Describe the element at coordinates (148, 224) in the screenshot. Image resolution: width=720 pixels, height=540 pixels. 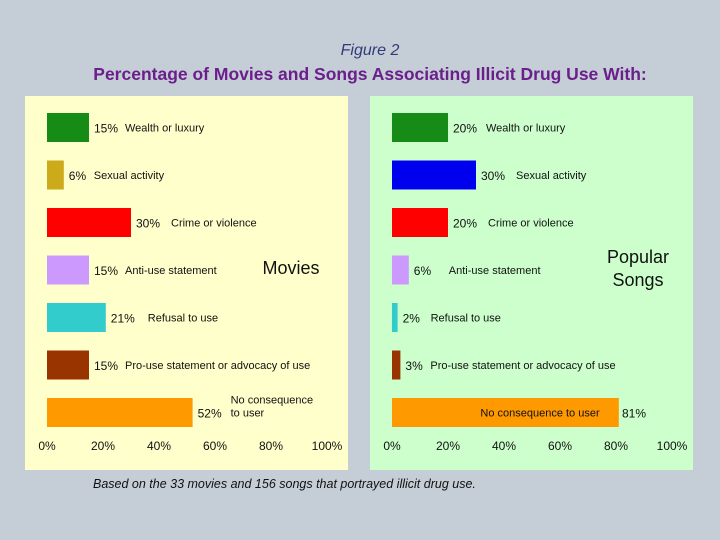
I see `value-label-3: 30%` at that location.